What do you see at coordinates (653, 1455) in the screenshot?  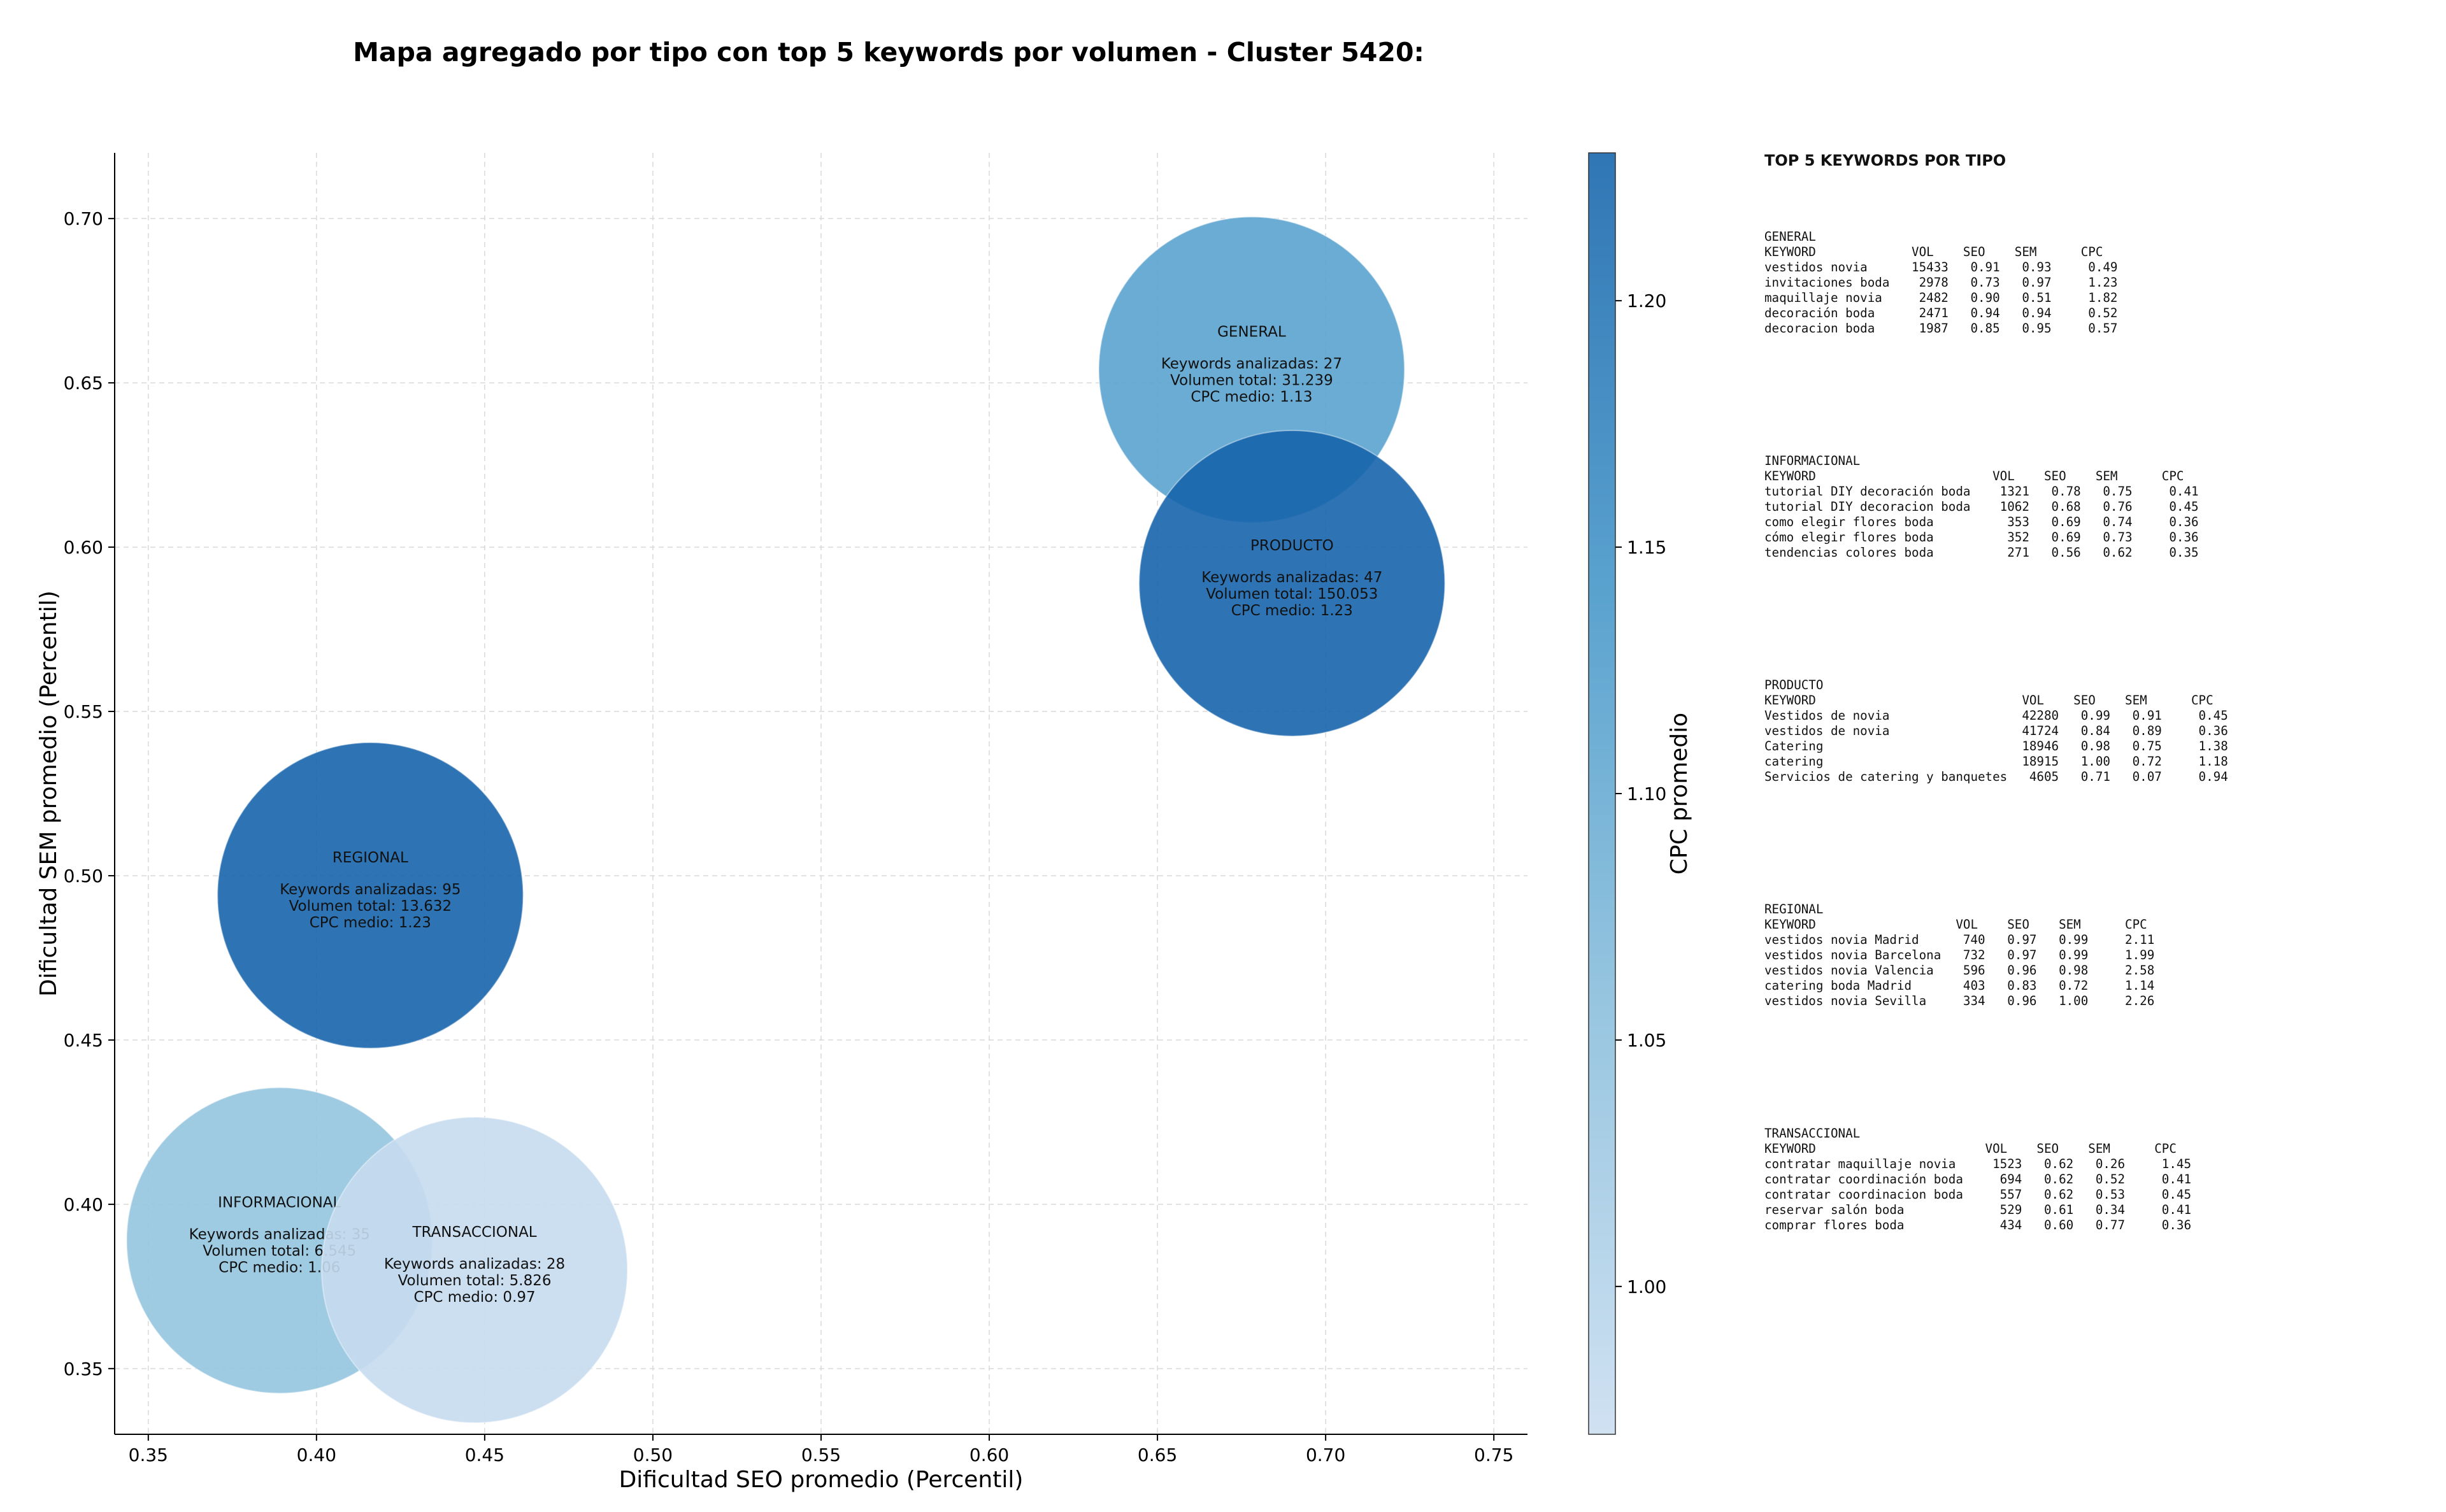 I see `x-tick-label: 0.50` at bounding box center [653, 1455].